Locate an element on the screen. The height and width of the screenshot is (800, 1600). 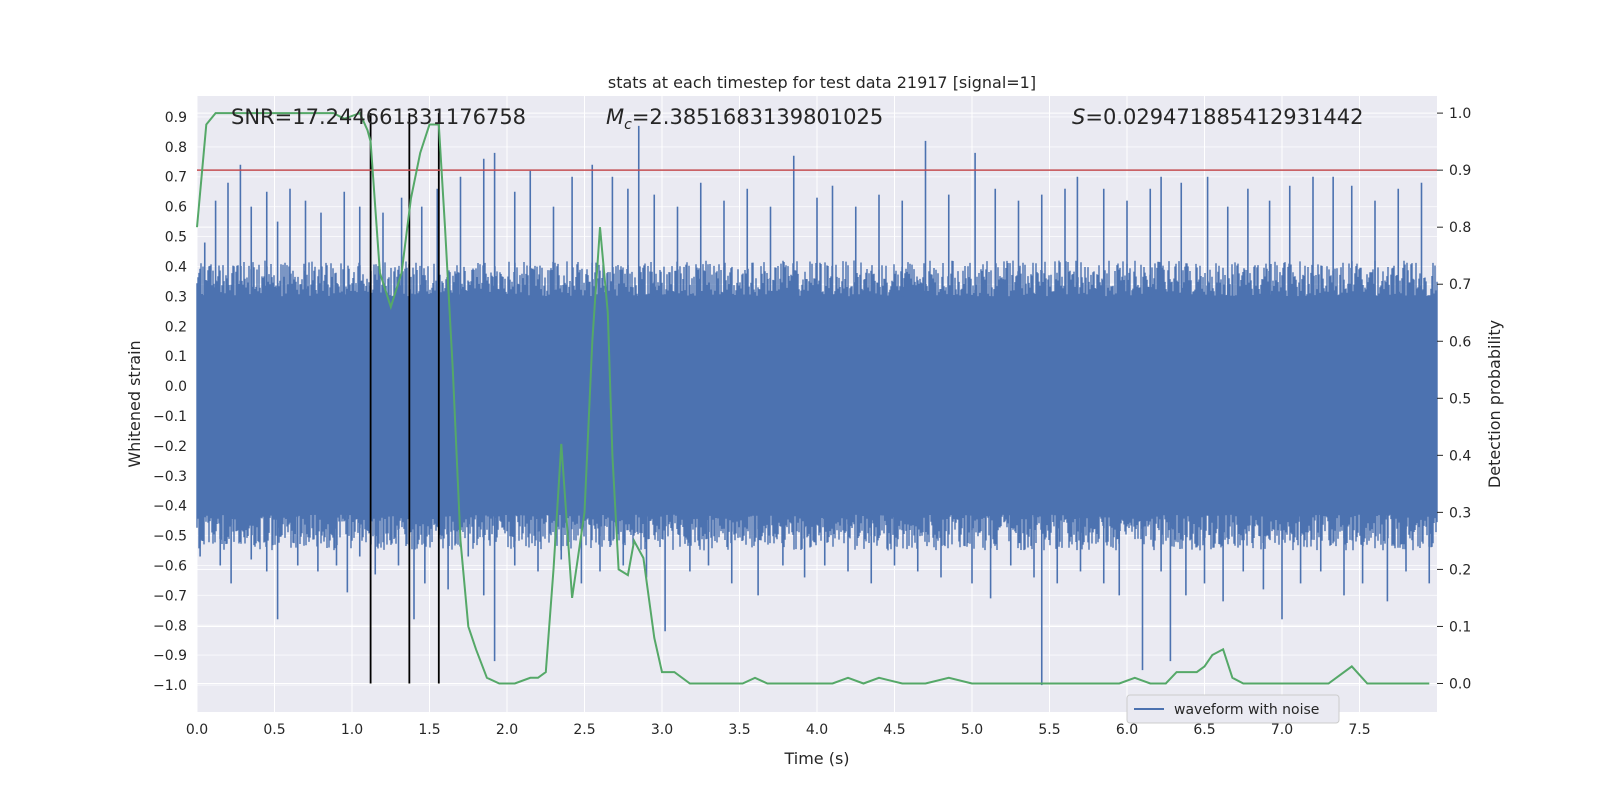
y-left-tick-label: 0.6 is located at coordinates (176, 208).